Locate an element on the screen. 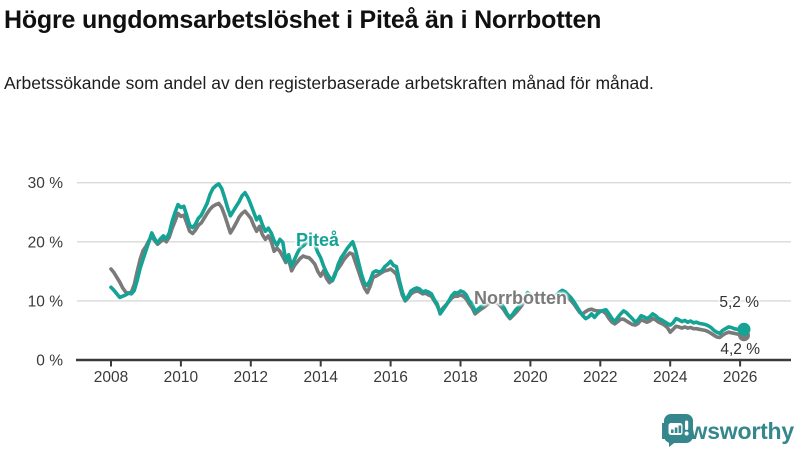  x-tick-label: 2022 is located at coordinates (600, 377).